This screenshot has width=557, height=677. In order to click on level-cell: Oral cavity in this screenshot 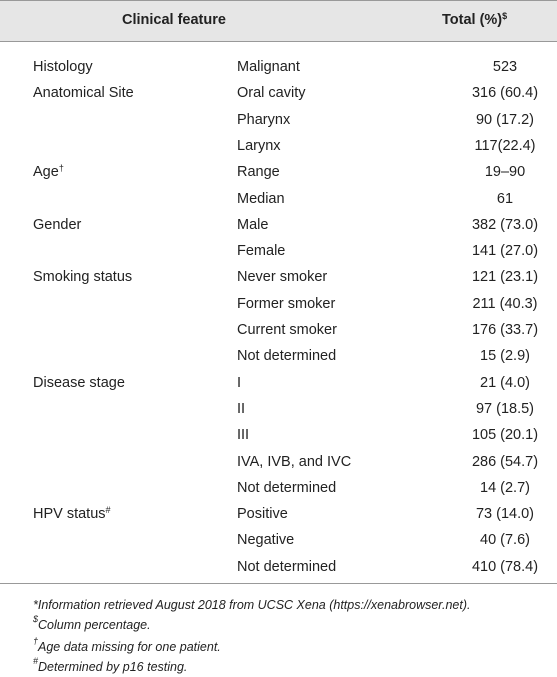, I will do `click(271, 93)`.